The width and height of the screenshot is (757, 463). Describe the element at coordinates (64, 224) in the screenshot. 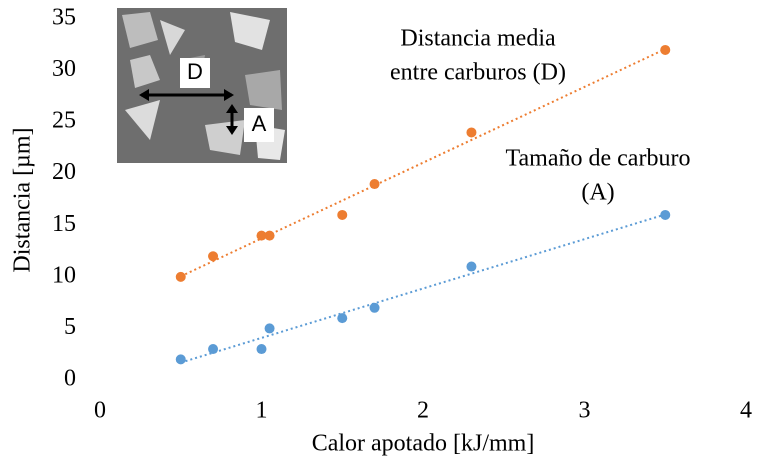

I see `y-tick-label: 15` at that location.